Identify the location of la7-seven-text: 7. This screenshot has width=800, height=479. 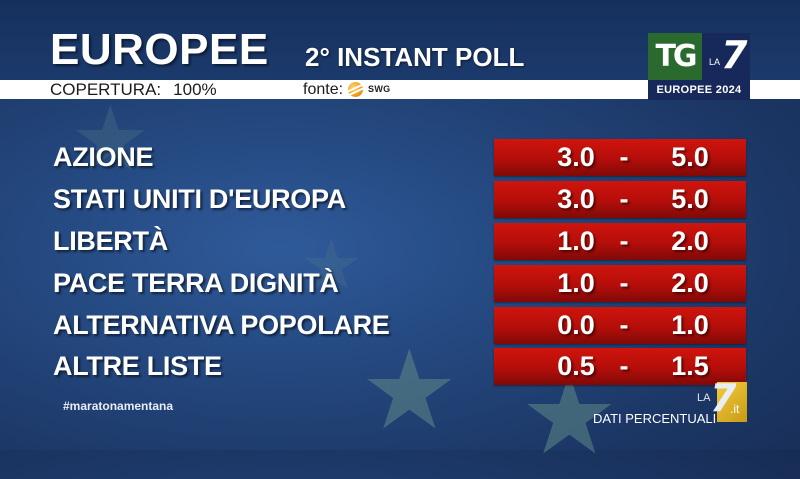
(734, 55).